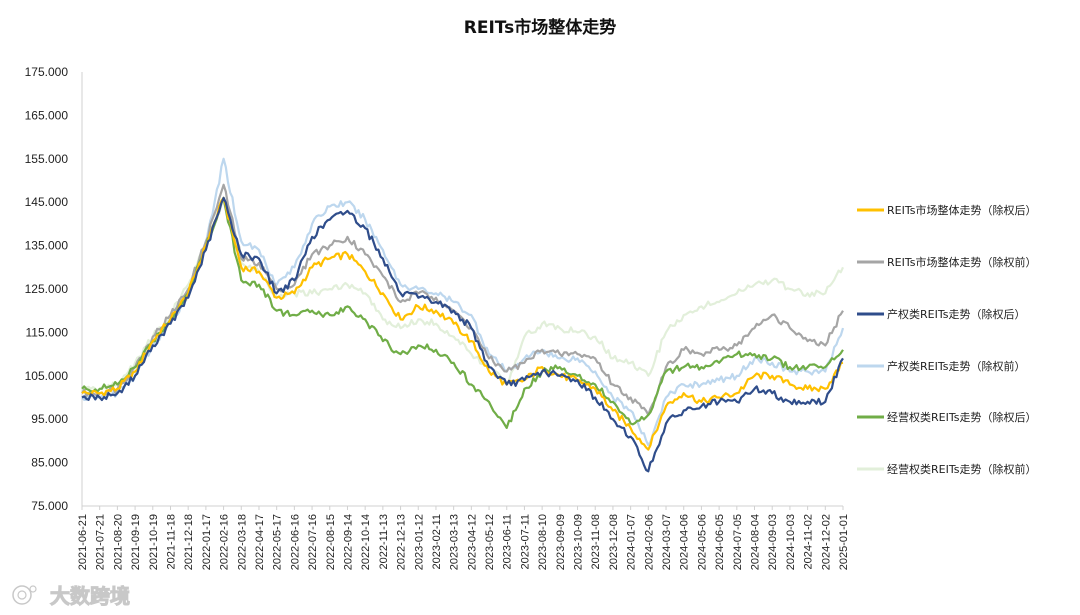  Describe the element at coordinates (47, 332) in the screenshot. I see `y-tick-label: 115.000` at that location.